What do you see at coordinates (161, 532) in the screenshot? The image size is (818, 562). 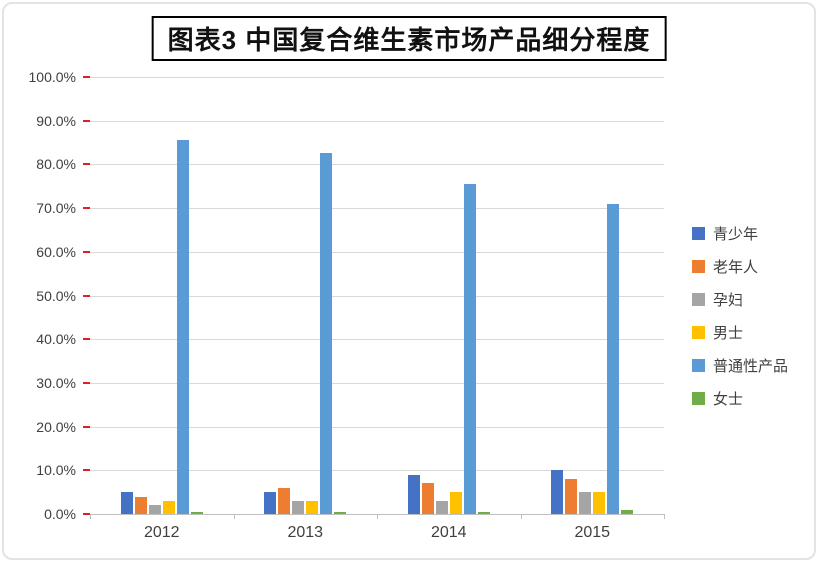 I see `x-axis-label: 2012` at bounding box center [161, 532].